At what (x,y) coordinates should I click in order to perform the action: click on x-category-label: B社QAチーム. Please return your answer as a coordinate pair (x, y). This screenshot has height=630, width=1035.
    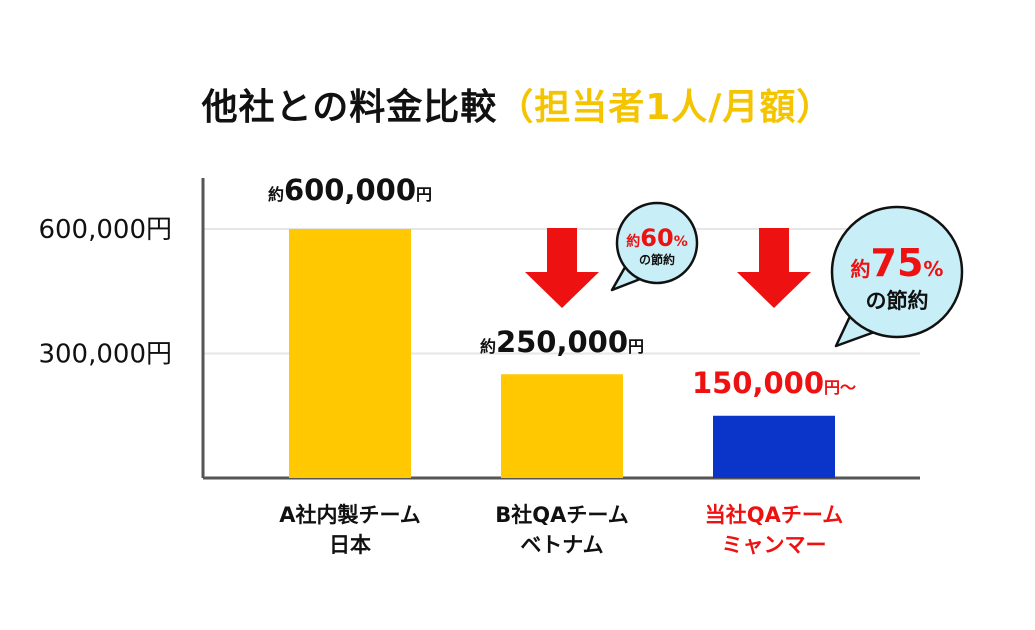
    Looking at the image, I should click on (561, 515).